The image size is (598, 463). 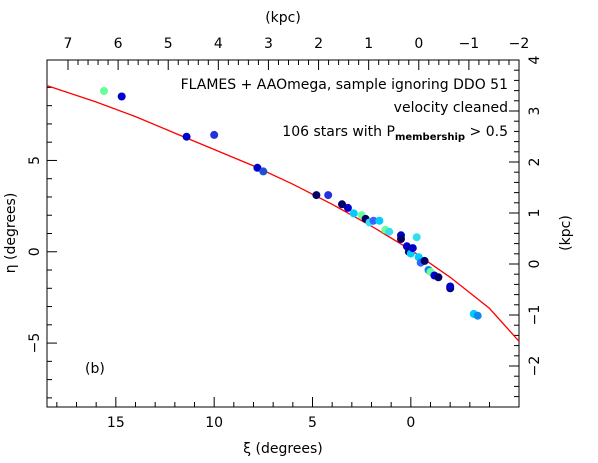 I want to click on annotation-line-1: FLAMES + AAOmega, sample ignoring DDO 51, so click(x=344, y=85).